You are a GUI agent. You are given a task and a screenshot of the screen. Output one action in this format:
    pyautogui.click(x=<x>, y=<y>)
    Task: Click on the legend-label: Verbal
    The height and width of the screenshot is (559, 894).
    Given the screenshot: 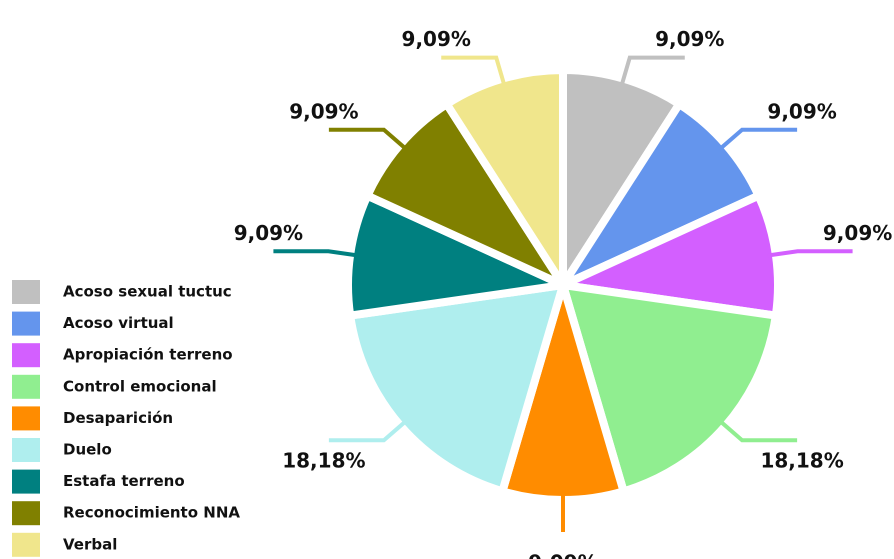 What is the action you would take?
    pyautogui.click(x=90, y=544)
    